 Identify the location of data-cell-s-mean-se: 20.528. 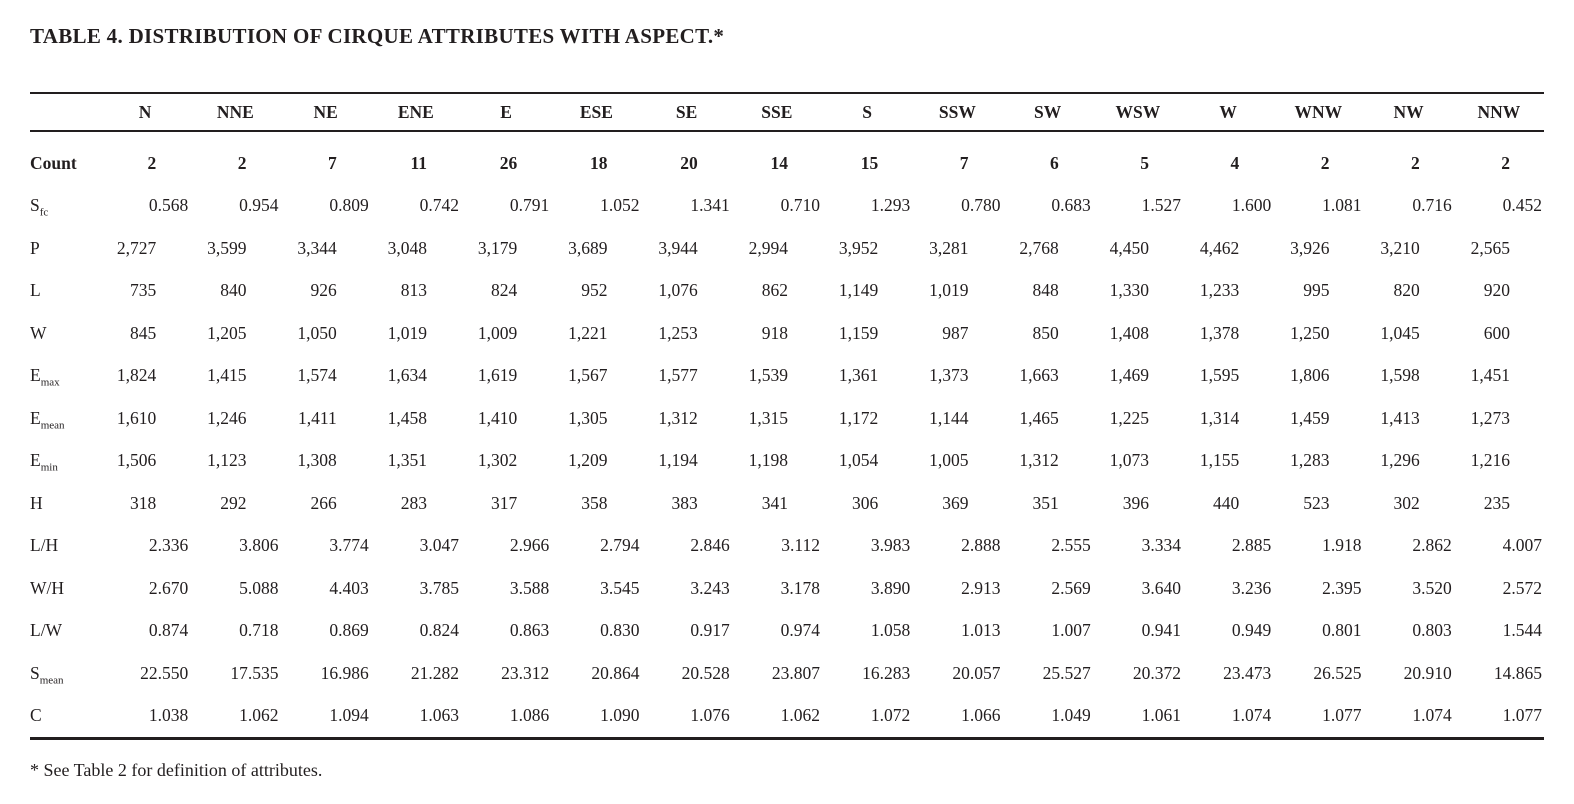
(705, 672).